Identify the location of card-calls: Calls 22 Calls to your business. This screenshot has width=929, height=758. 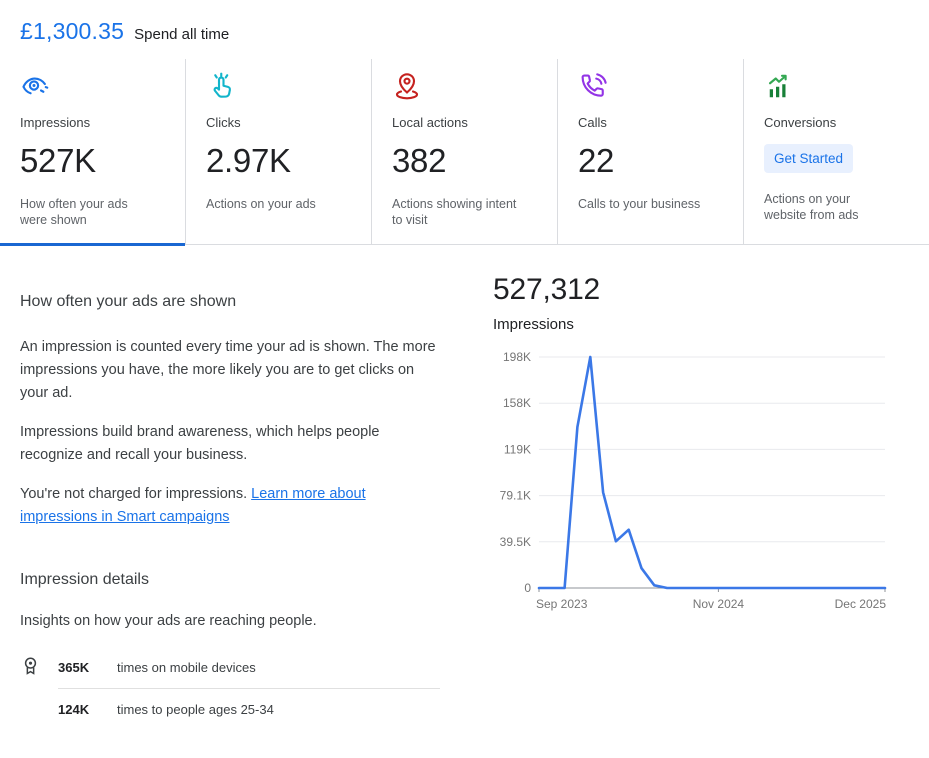
(651, 151).